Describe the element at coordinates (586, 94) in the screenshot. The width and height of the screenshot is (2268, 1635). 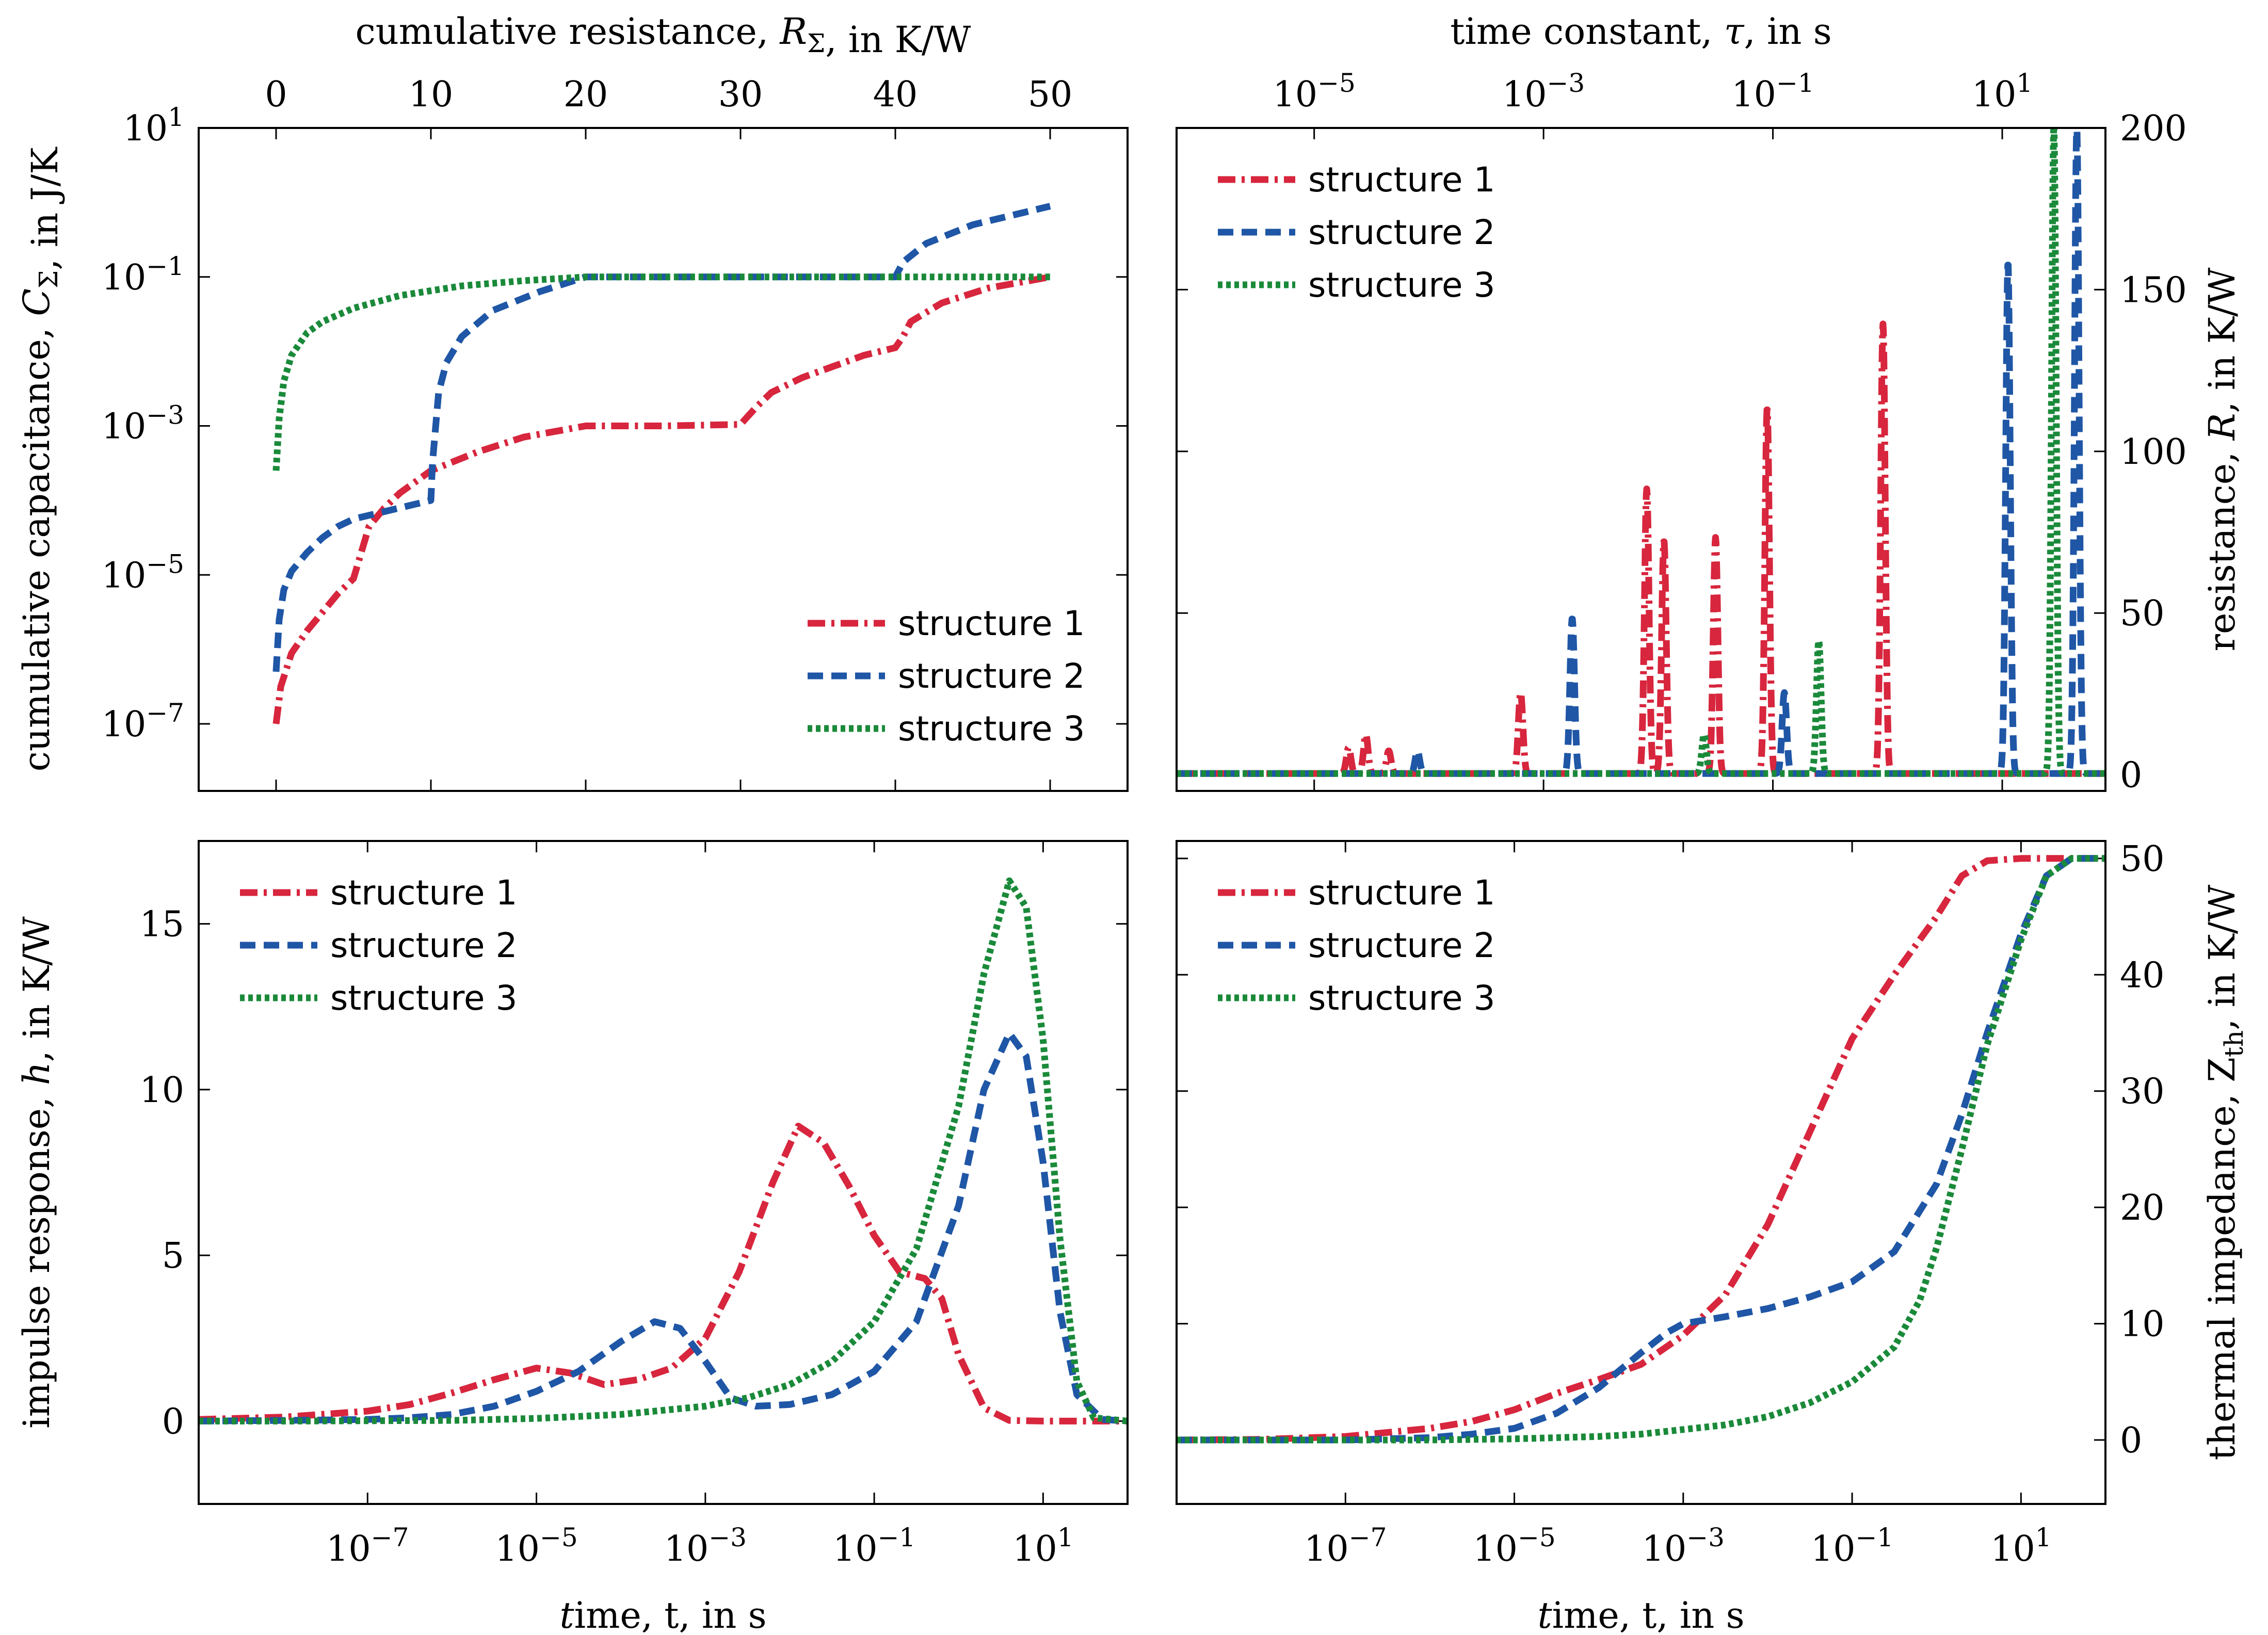
I see `x-tick-label: 20` at that location.